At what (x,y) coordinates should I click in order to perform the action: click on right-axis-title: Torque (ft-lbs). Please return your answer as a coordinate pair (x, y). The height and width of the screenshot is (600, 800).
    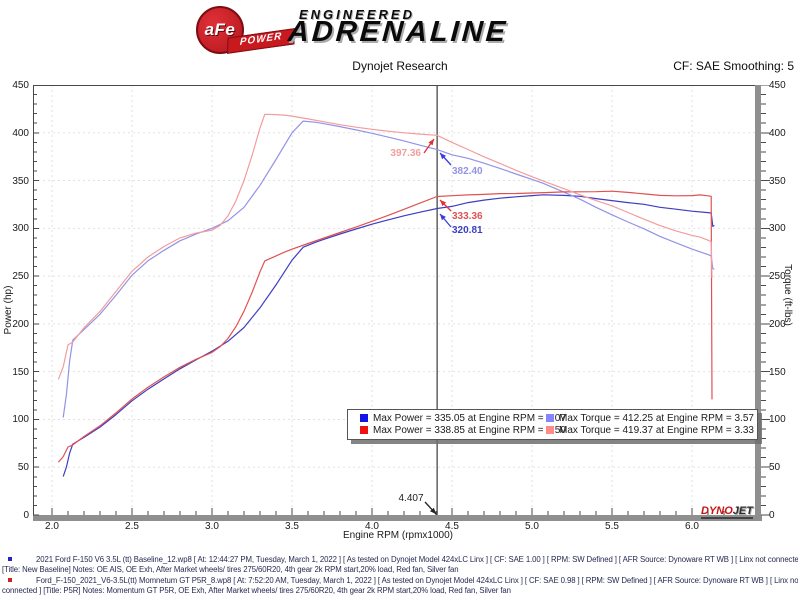
    Looking at the image, I should click on (787, 295).